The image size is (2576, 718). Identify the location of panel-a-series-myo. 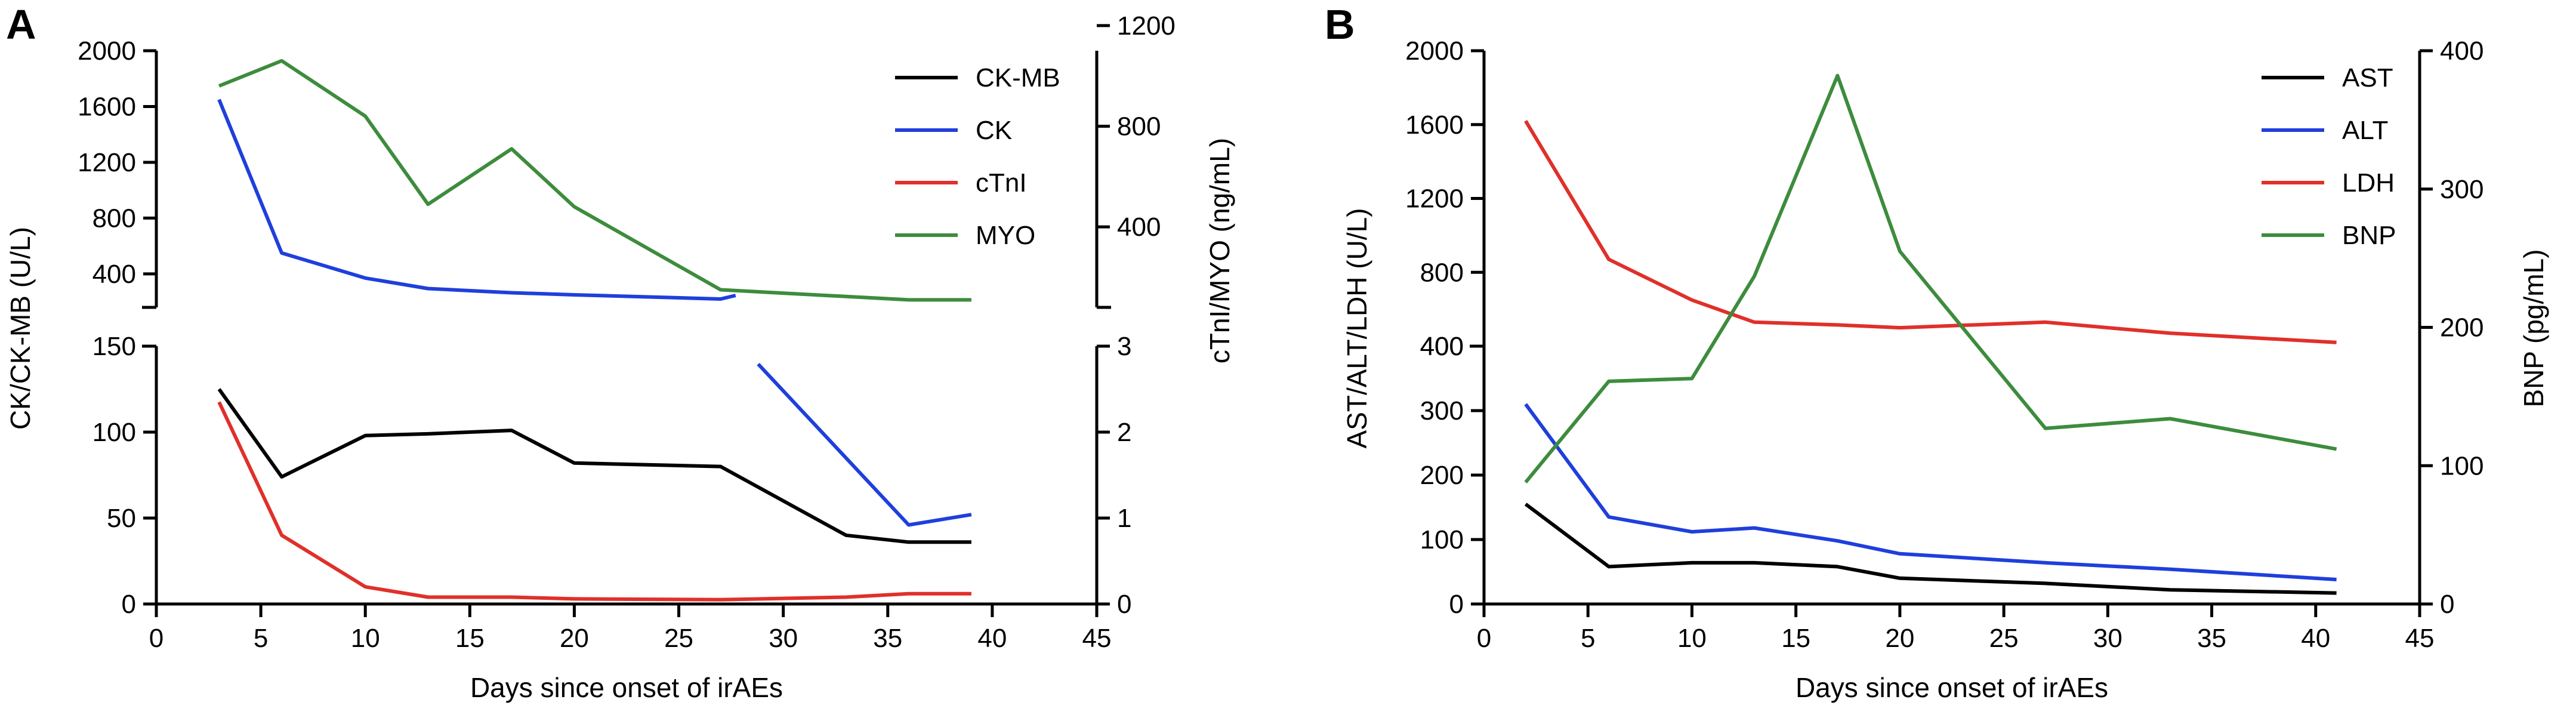
(594, 180).